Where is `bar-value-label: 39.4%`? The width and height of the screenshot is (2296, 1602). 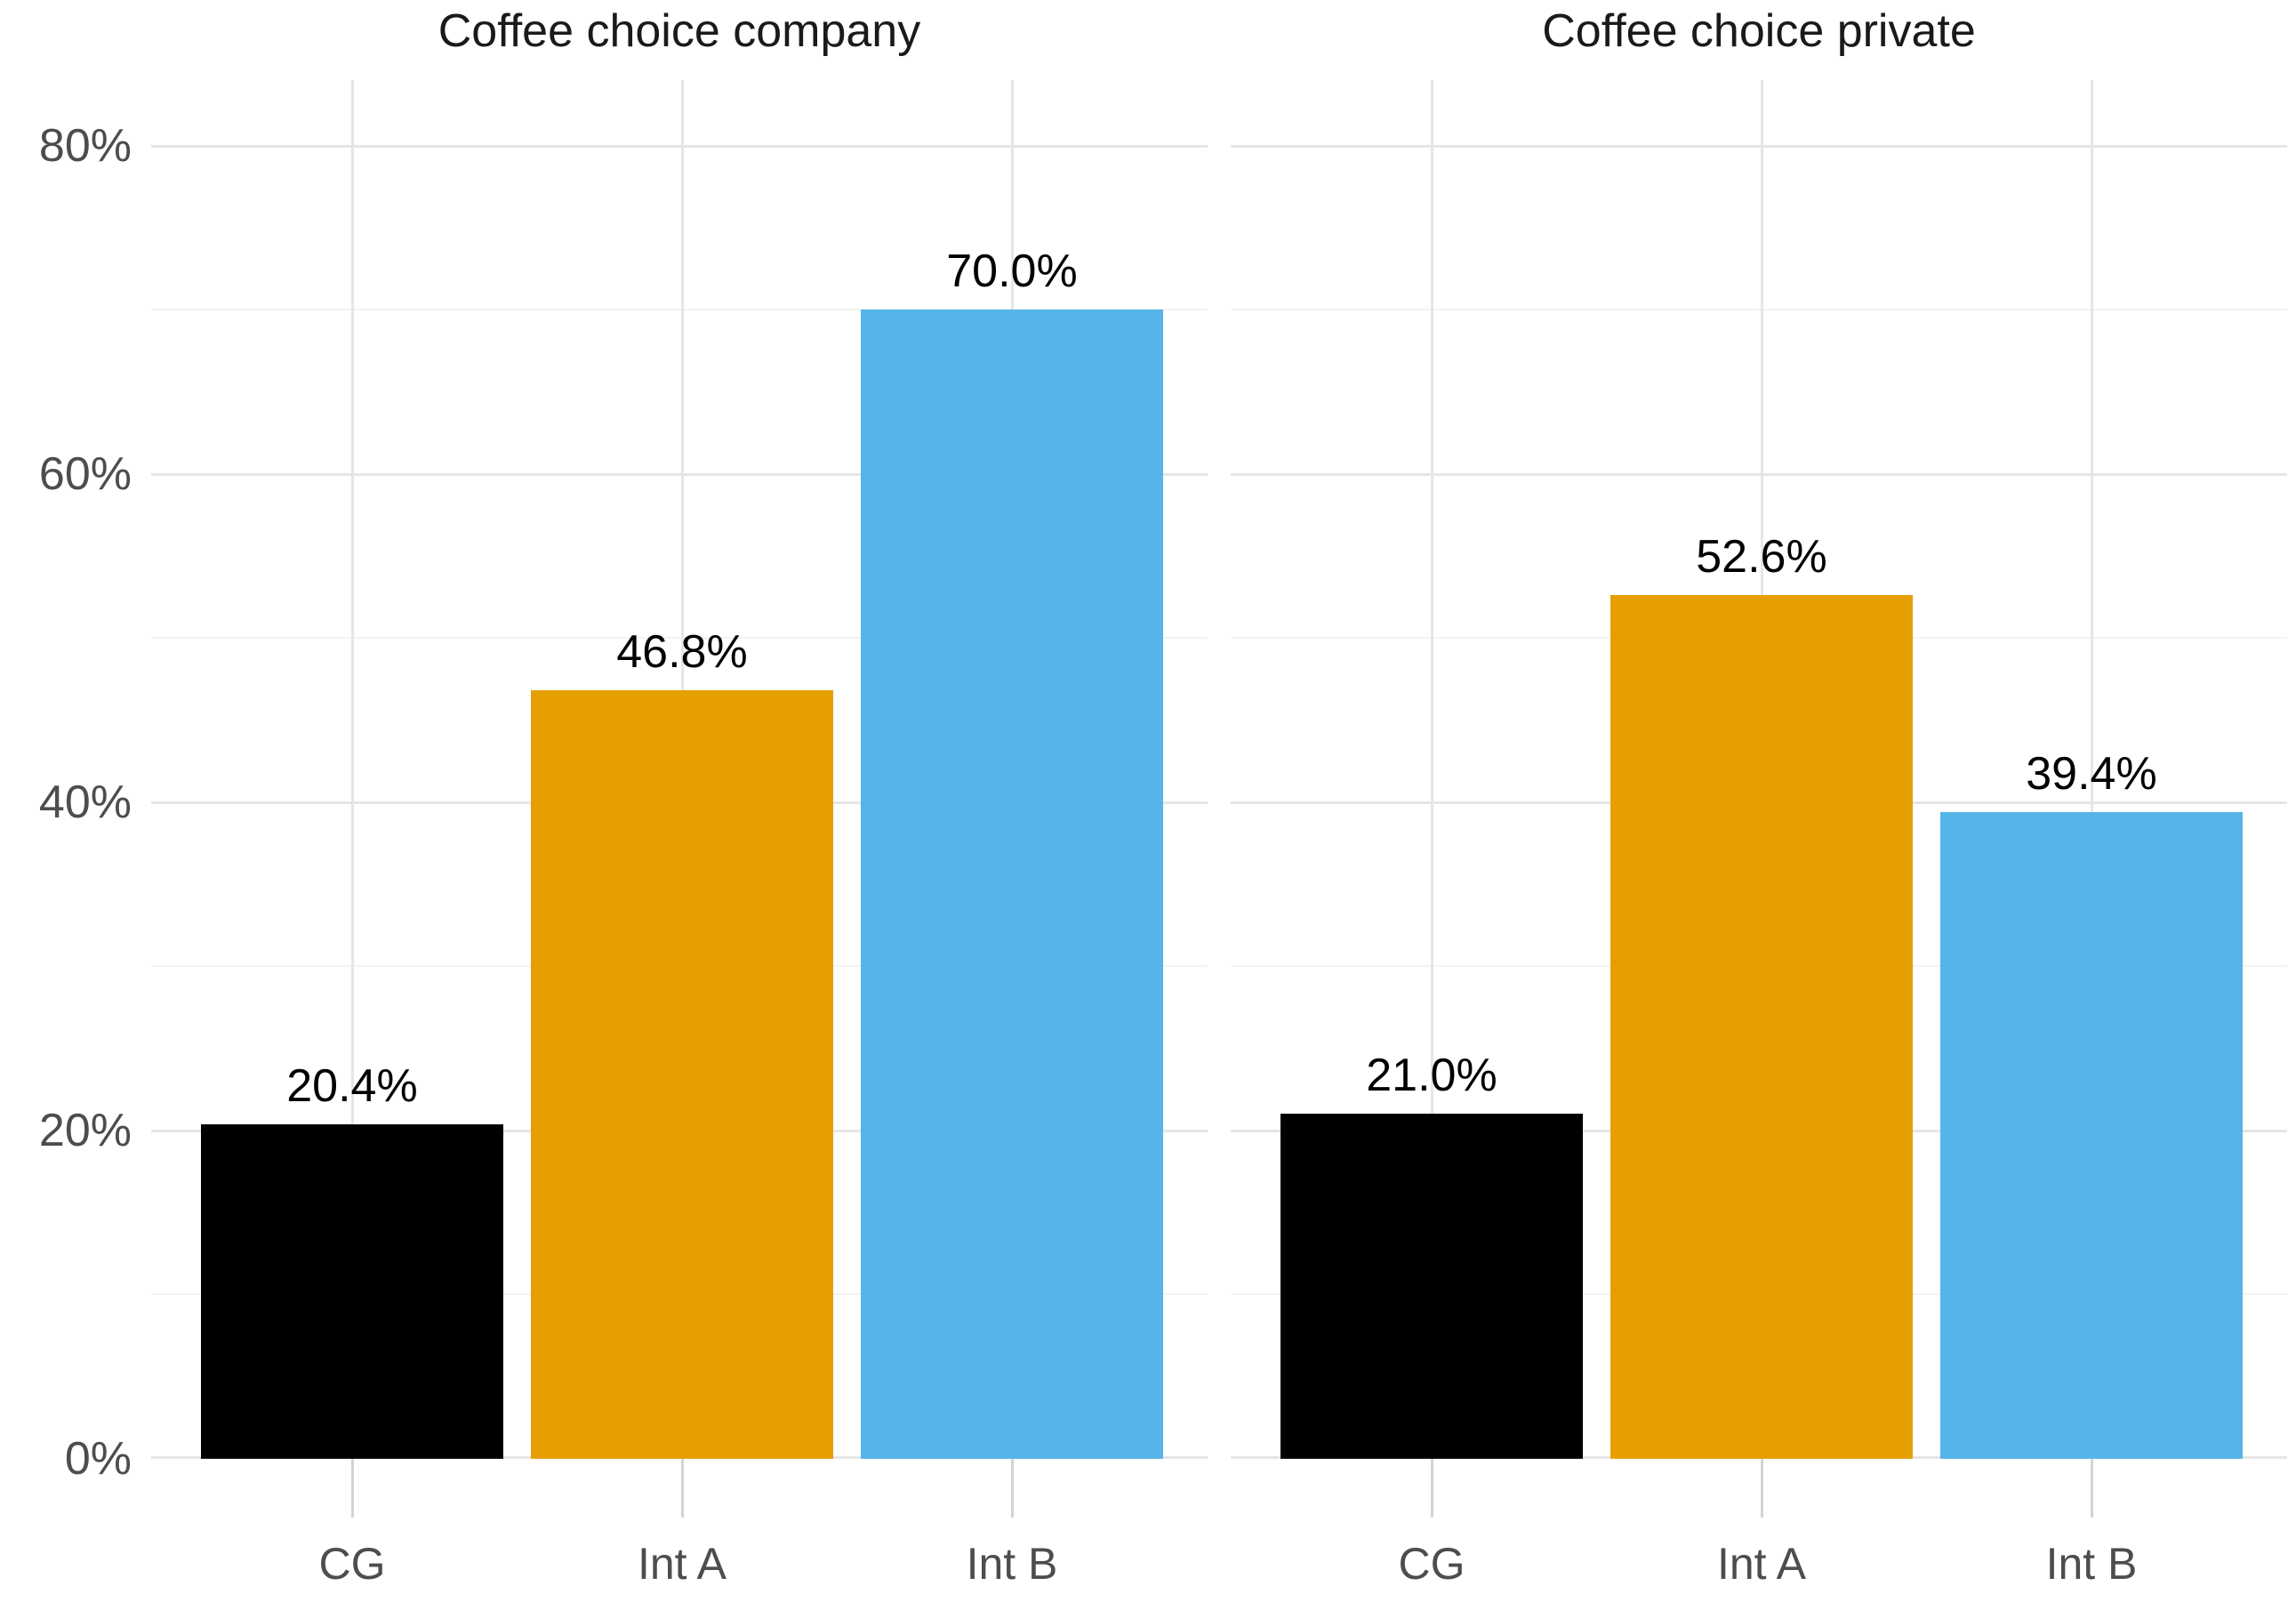
bar-value-label: 39.4% is located at coordinates (2091, 774).